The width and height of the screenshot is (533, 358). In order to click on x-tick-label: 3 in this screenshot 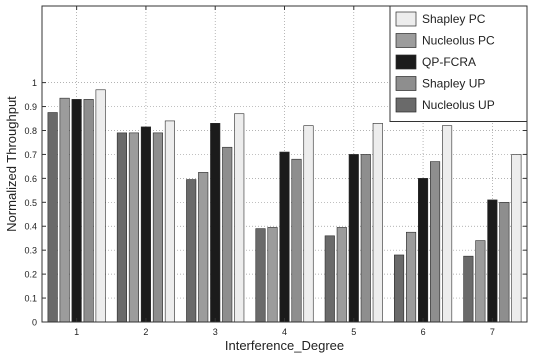, I will do `click(215, 332)`.